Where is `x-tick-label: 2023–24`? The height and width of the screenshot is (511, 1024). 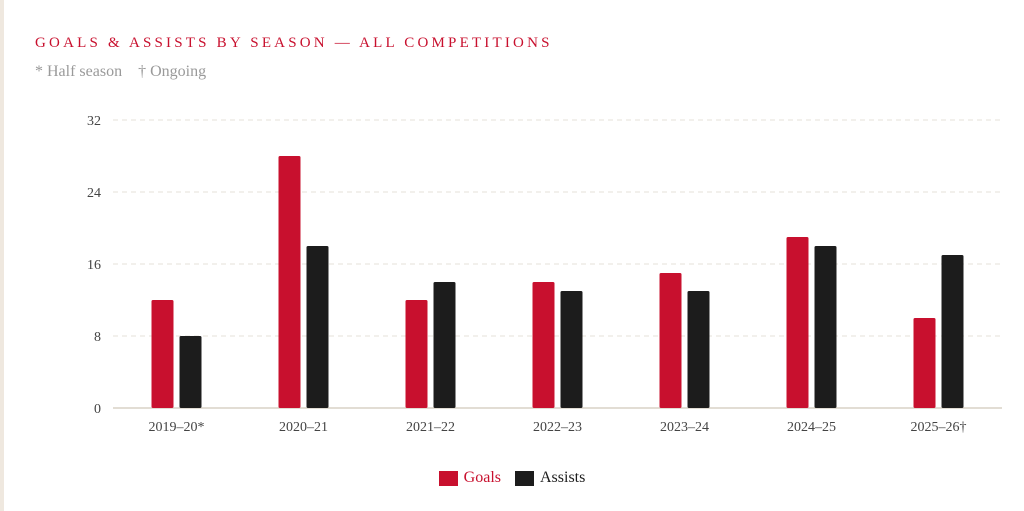 x-tick-label: 2023–24 is located at coordinates (684, 427).